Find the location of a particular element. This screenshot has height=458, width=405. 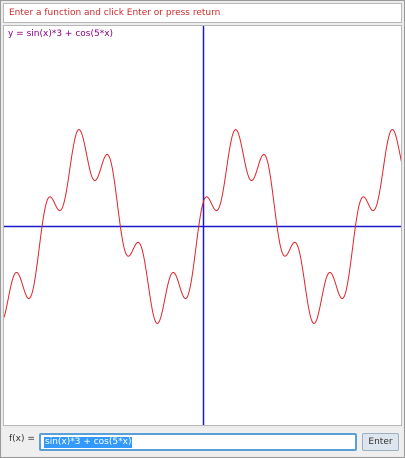

input-bar: f(x) = sin(x)*3 + cos(5*x) Enter is located at coordinates (202, 442).